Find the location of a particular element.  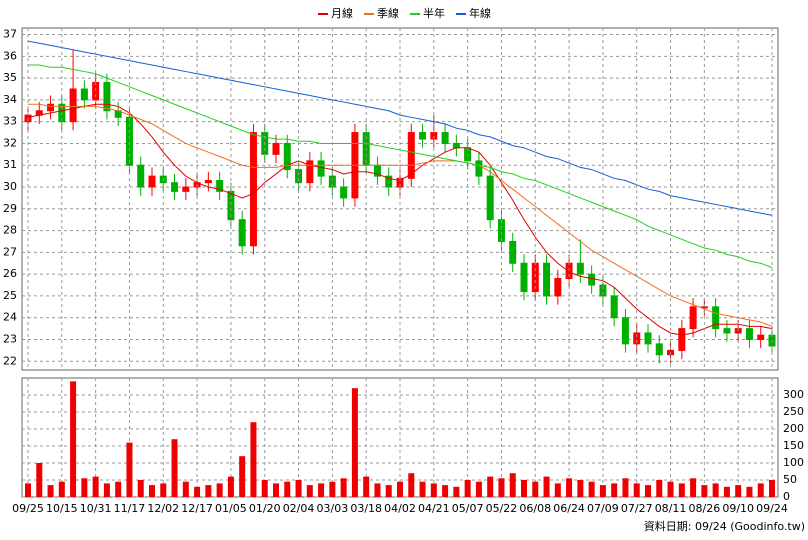

x-tick-label: 12/17 is located at coordinates (197, 508).